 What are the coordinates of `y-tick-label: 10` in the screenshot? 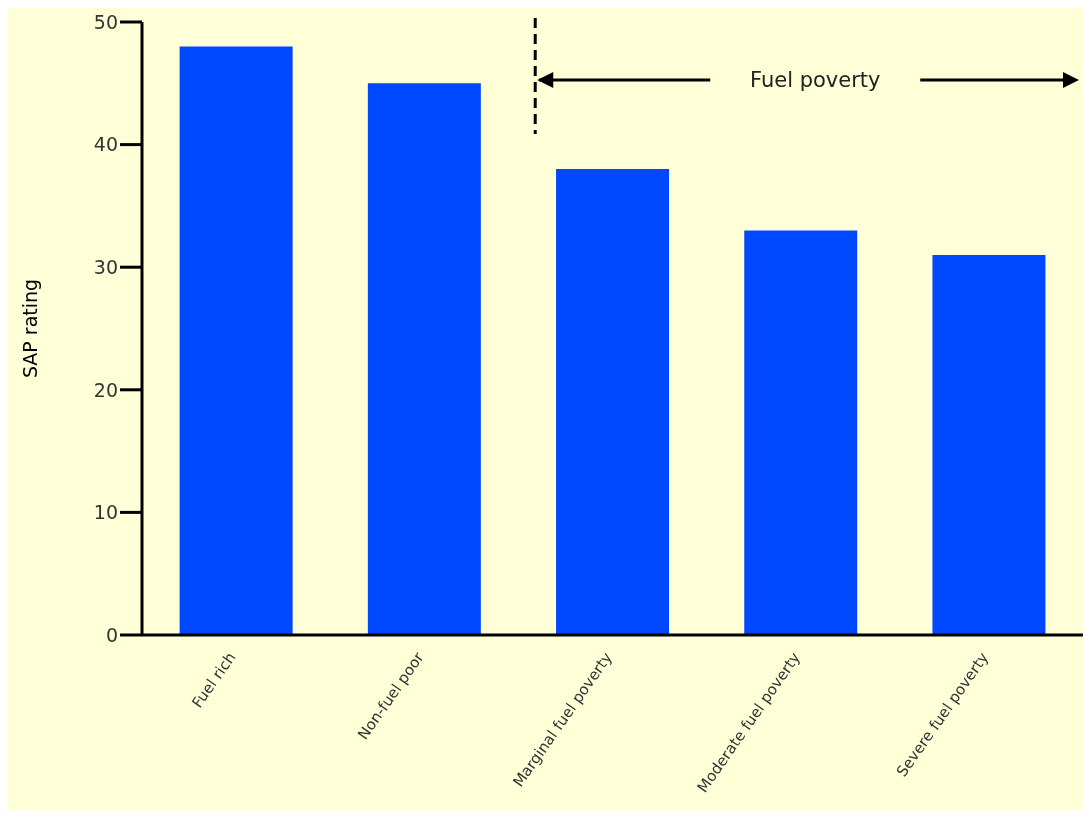 It's located at (105, 512).